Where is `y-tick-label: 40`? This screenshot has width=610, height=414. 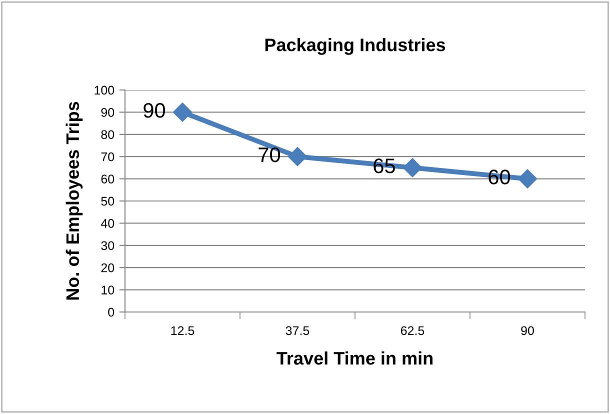
y-tick-label: 40 is located at coordinates (107, 223).